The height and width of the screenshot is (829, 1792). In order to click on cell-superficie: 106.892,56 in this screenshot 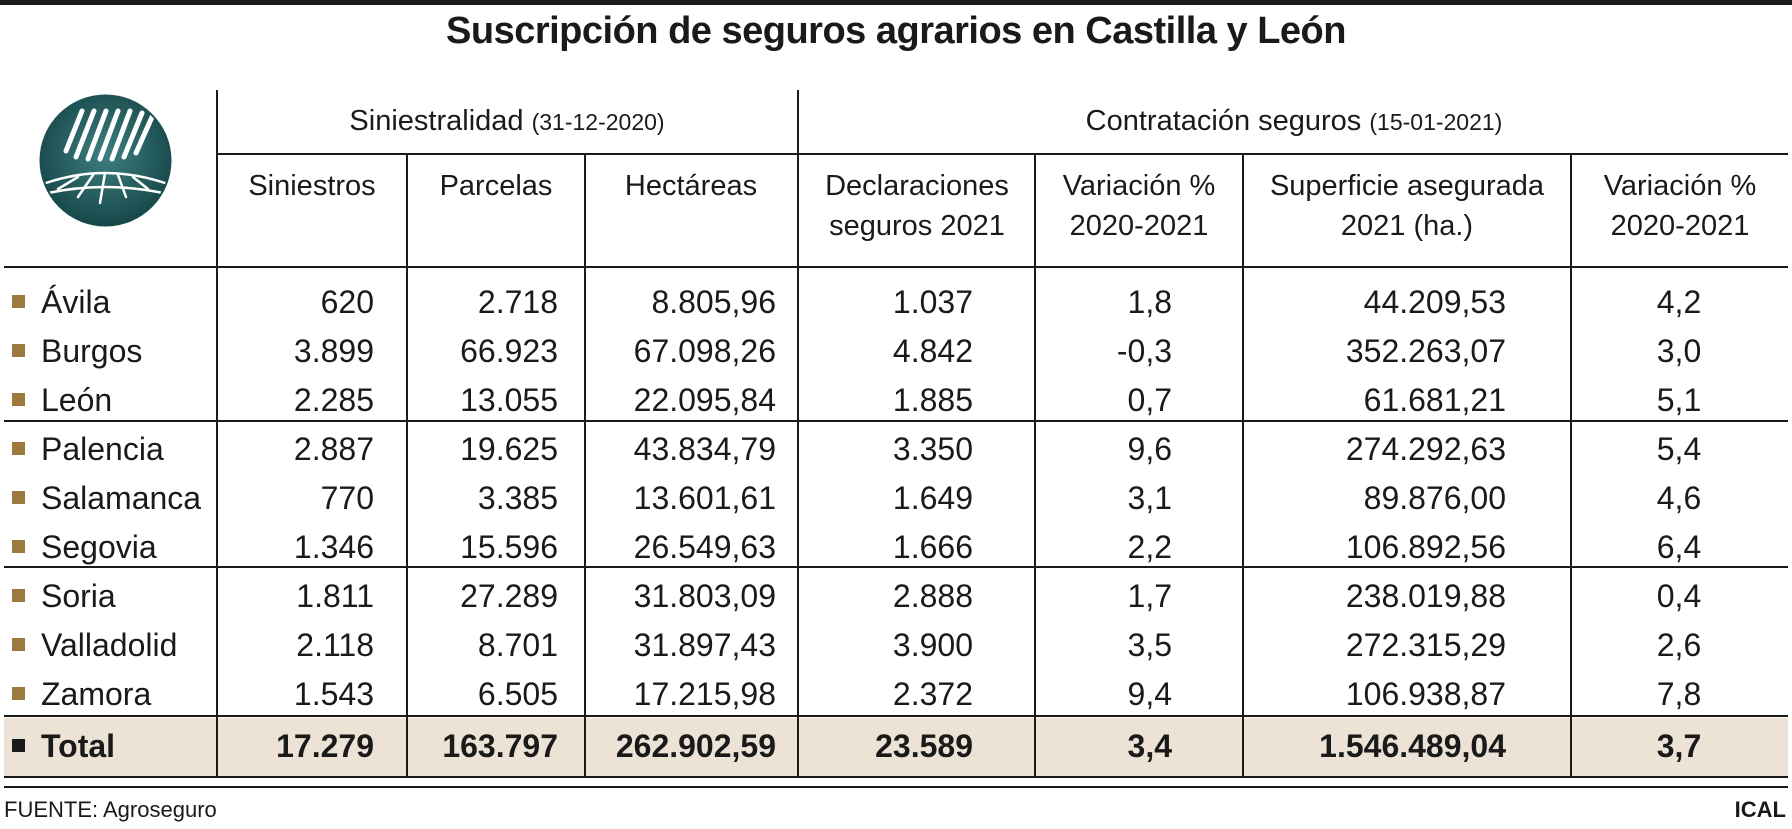, I will do `click(1425, 547)`.